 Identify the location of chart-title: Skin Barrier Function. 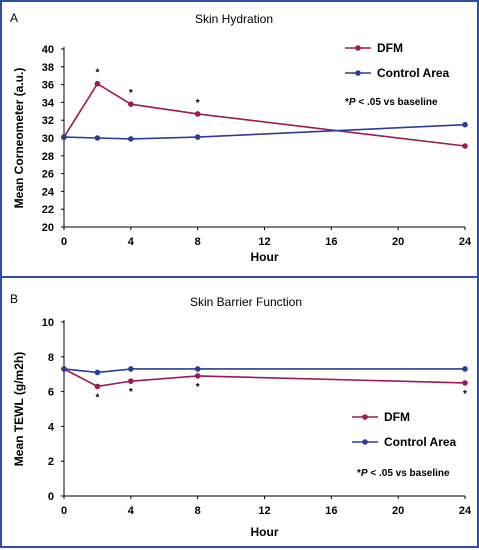
(246, 302).